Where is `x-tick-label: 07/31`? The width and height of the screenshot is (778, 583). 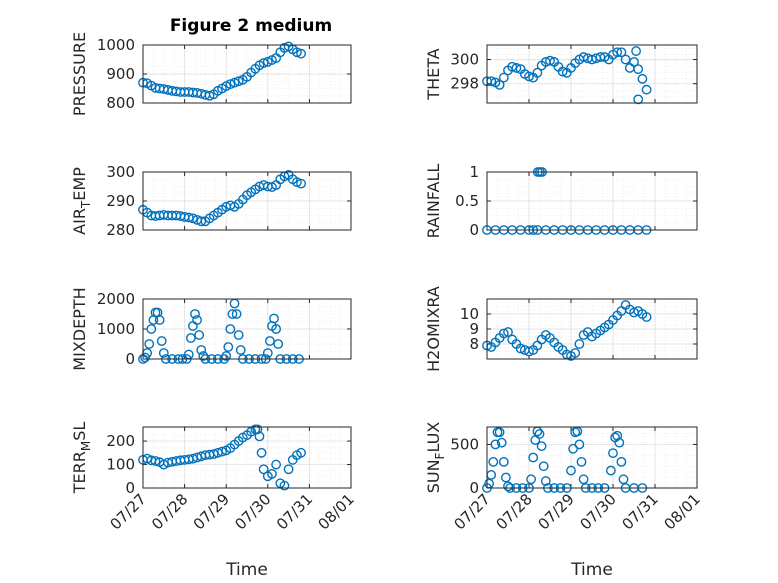
x-tick-label: 07/31 is located at coordinates (294, 511).